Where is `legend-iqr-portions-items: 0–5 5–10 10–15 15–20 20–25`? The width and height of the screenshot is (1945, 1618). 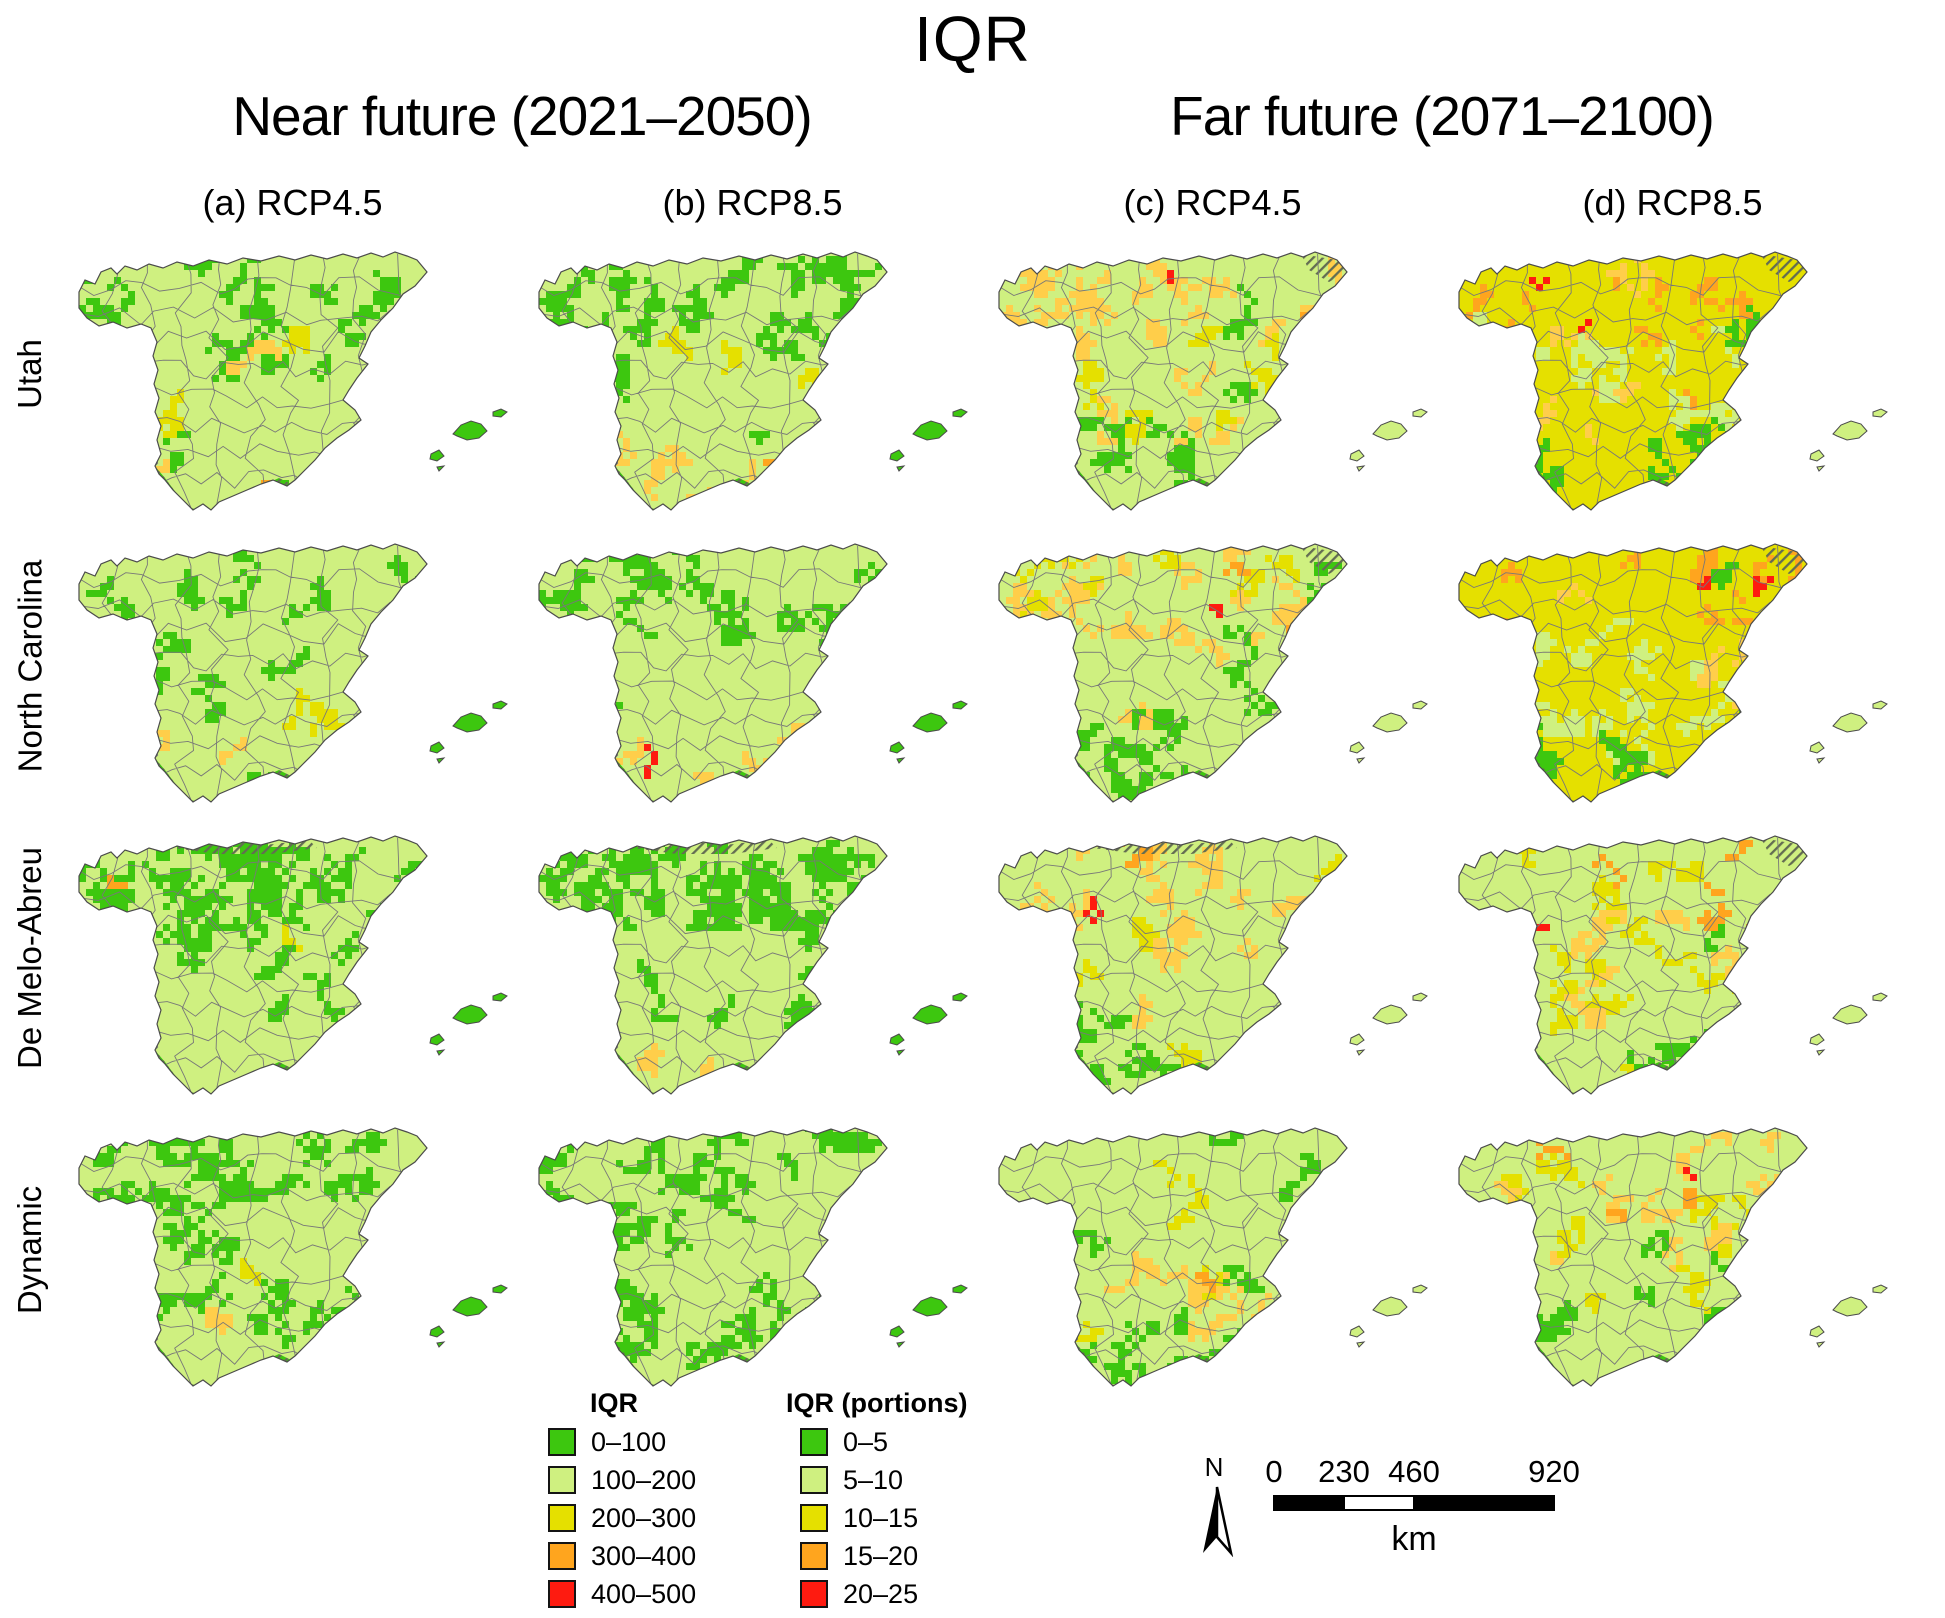 legend-iqr-portions-items: 0–5 5–10 10–15 15–20 20–25 is located at coordinates (883, 1518).